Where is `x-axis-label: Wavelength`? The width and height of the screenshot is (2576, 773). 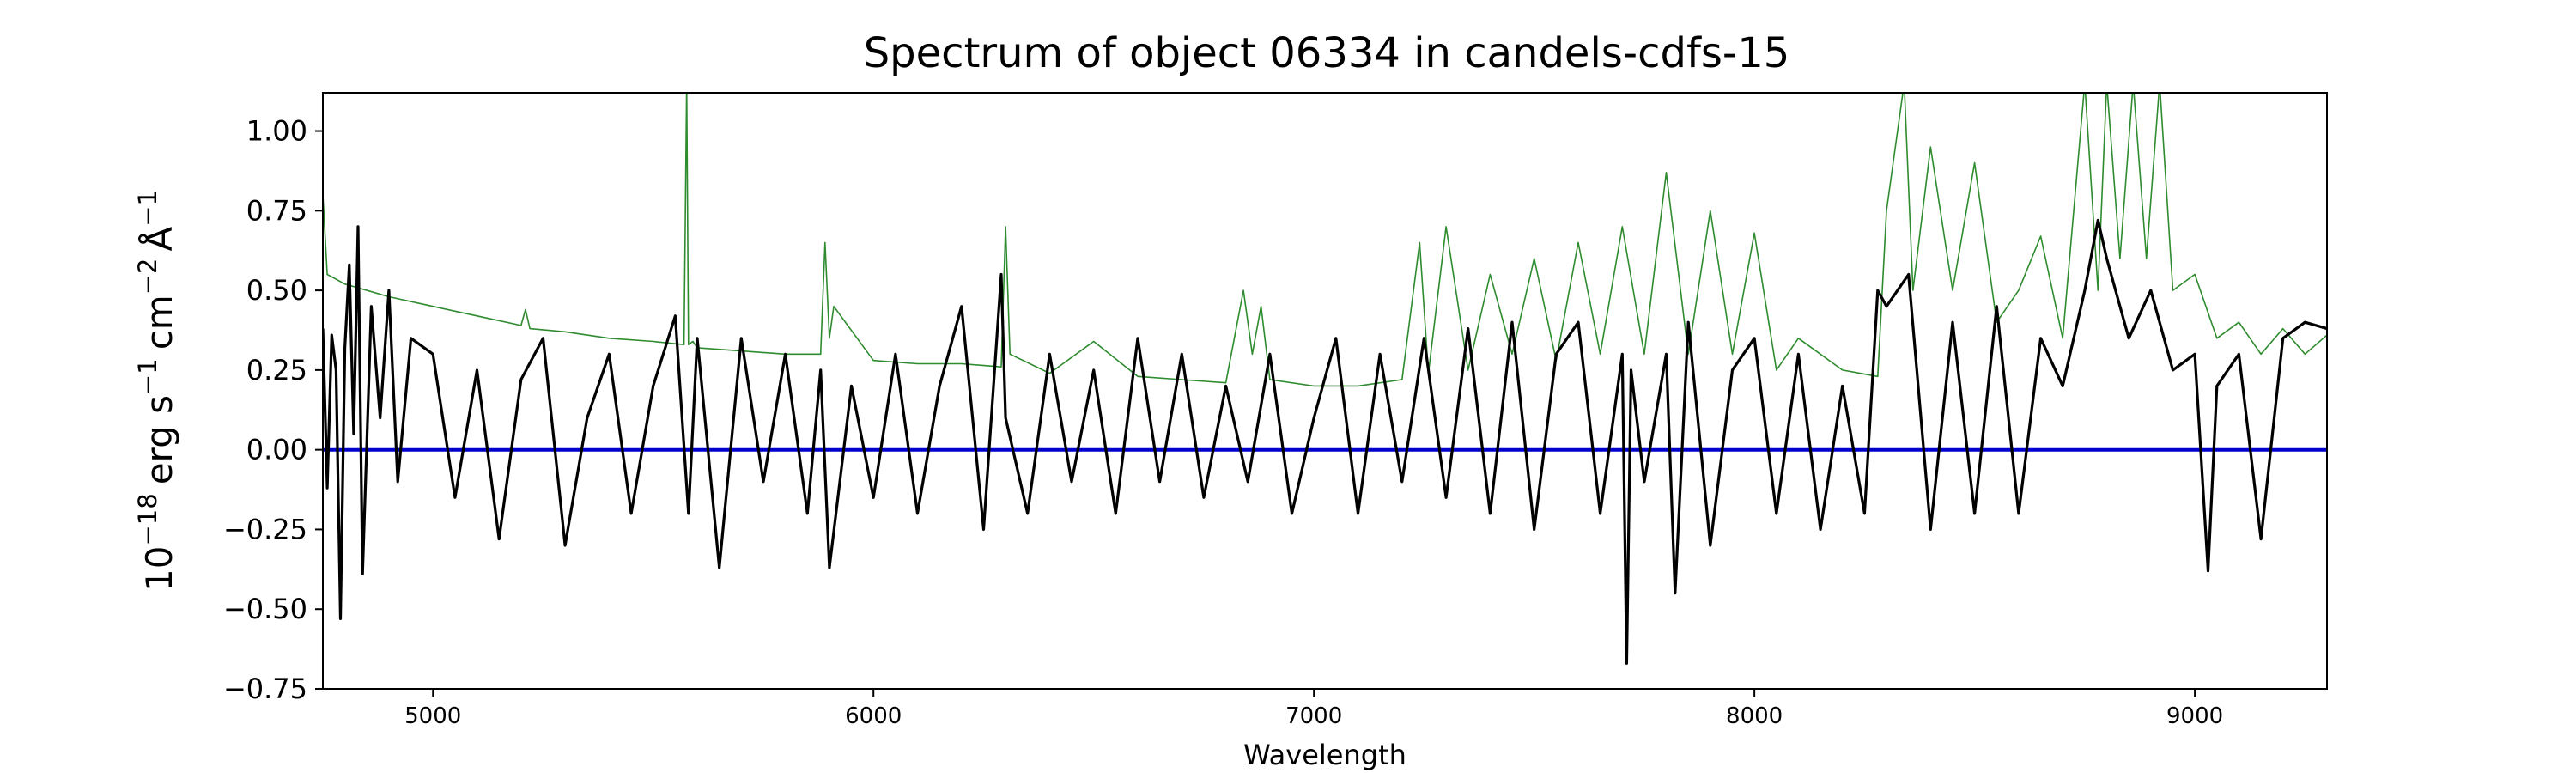 x-axis-label: Wavelength is located at coordinates (1324, 755).